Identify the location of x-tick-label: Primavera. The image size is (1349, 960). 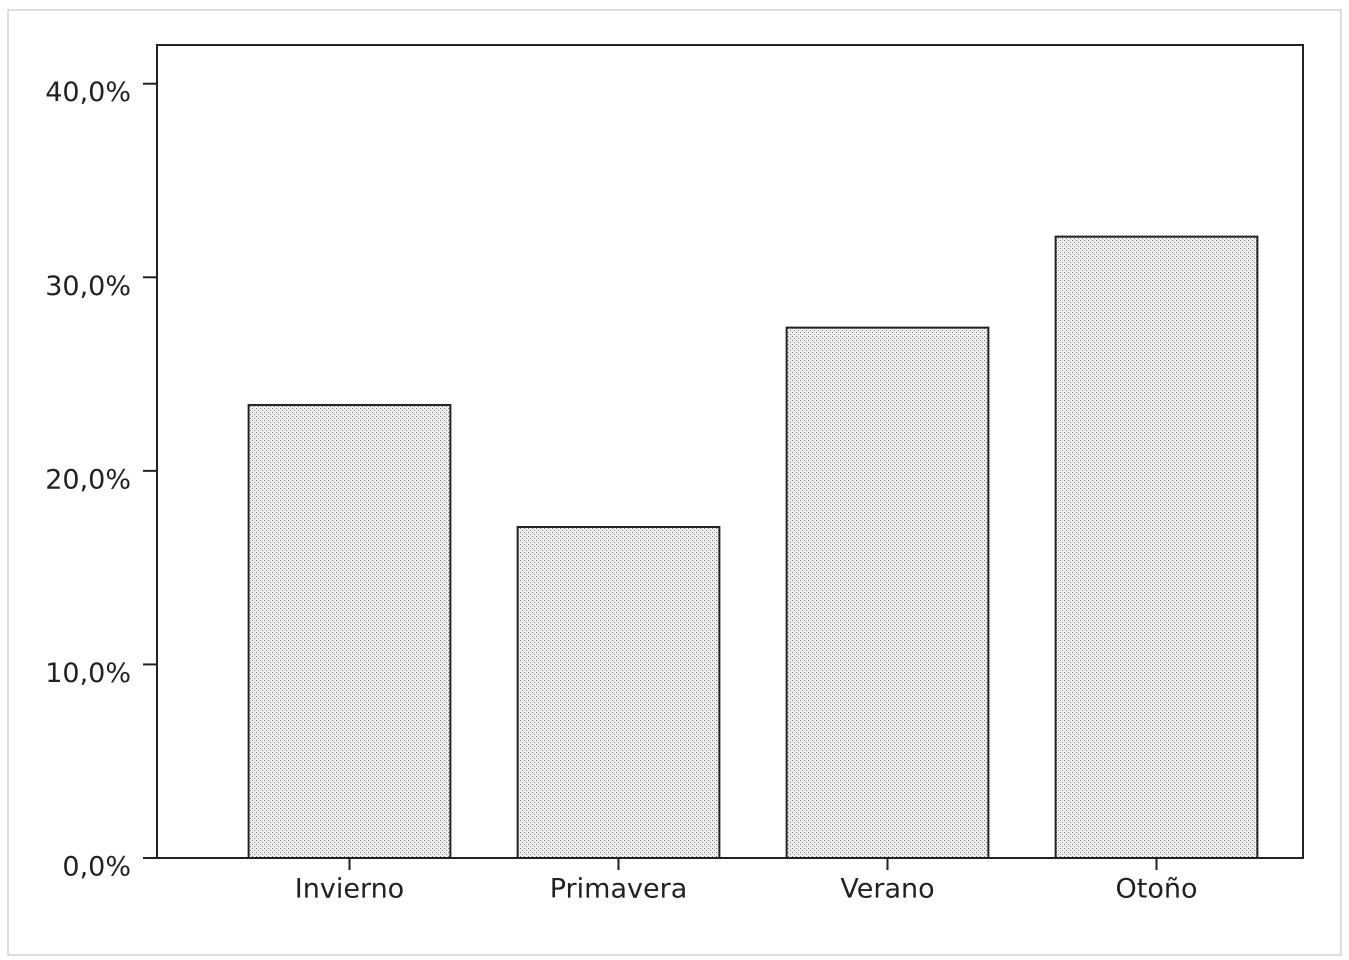
(619, 889).